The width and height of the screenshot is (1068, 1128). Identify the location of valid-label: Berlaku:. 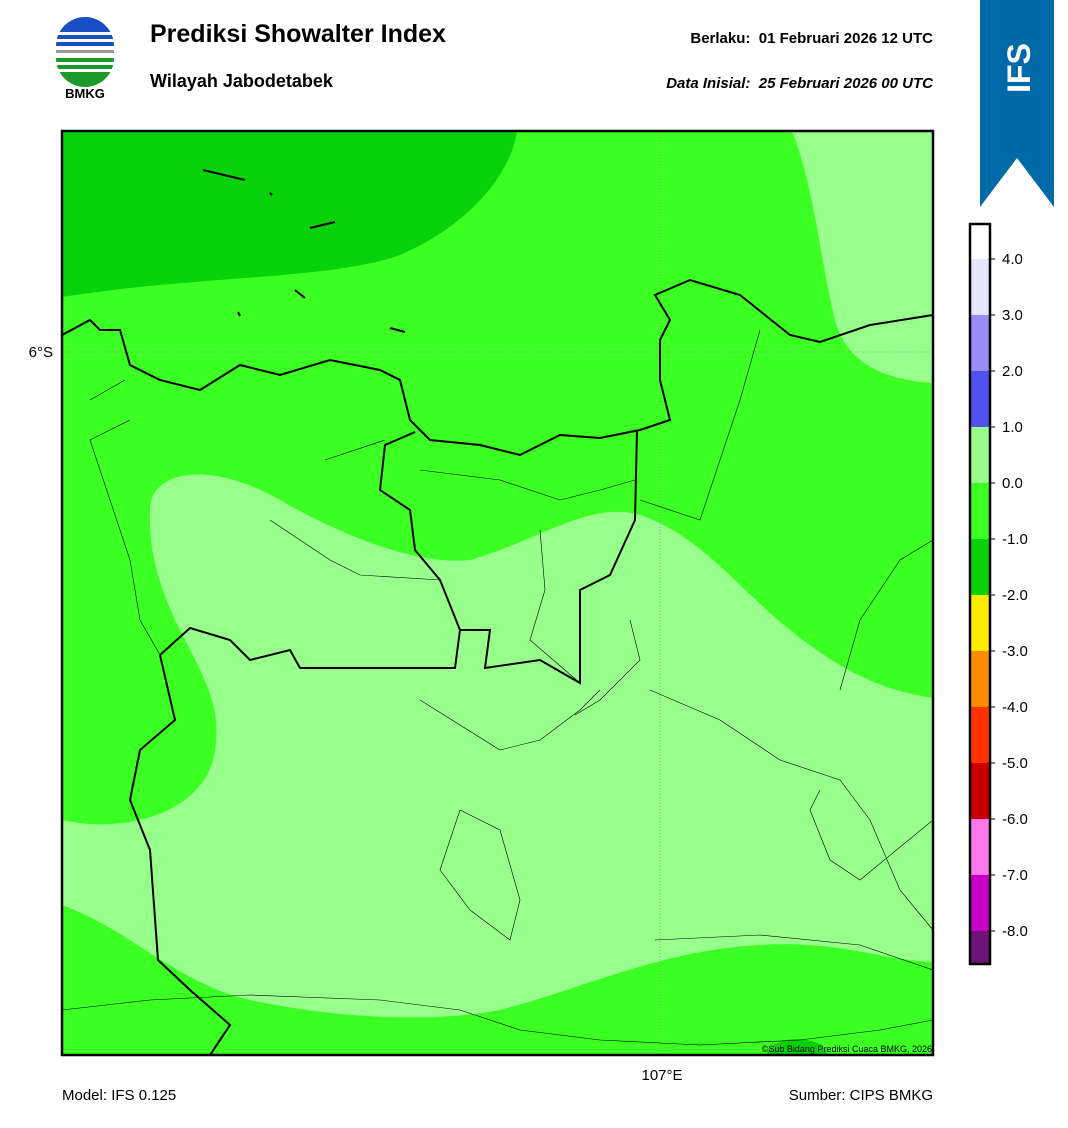
(720, 38).